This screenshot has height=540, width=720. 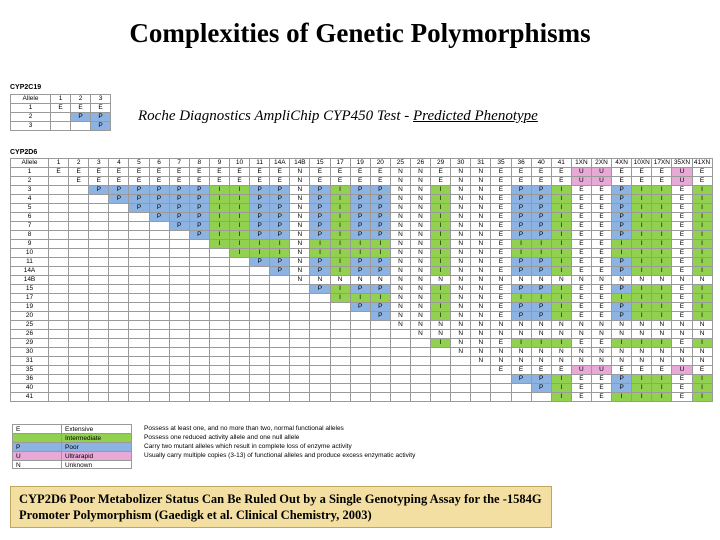 What do you see at coordinates (581, 163) in the screenshot?
I see `column-header: 1XN` at bounding box center [581, 163].